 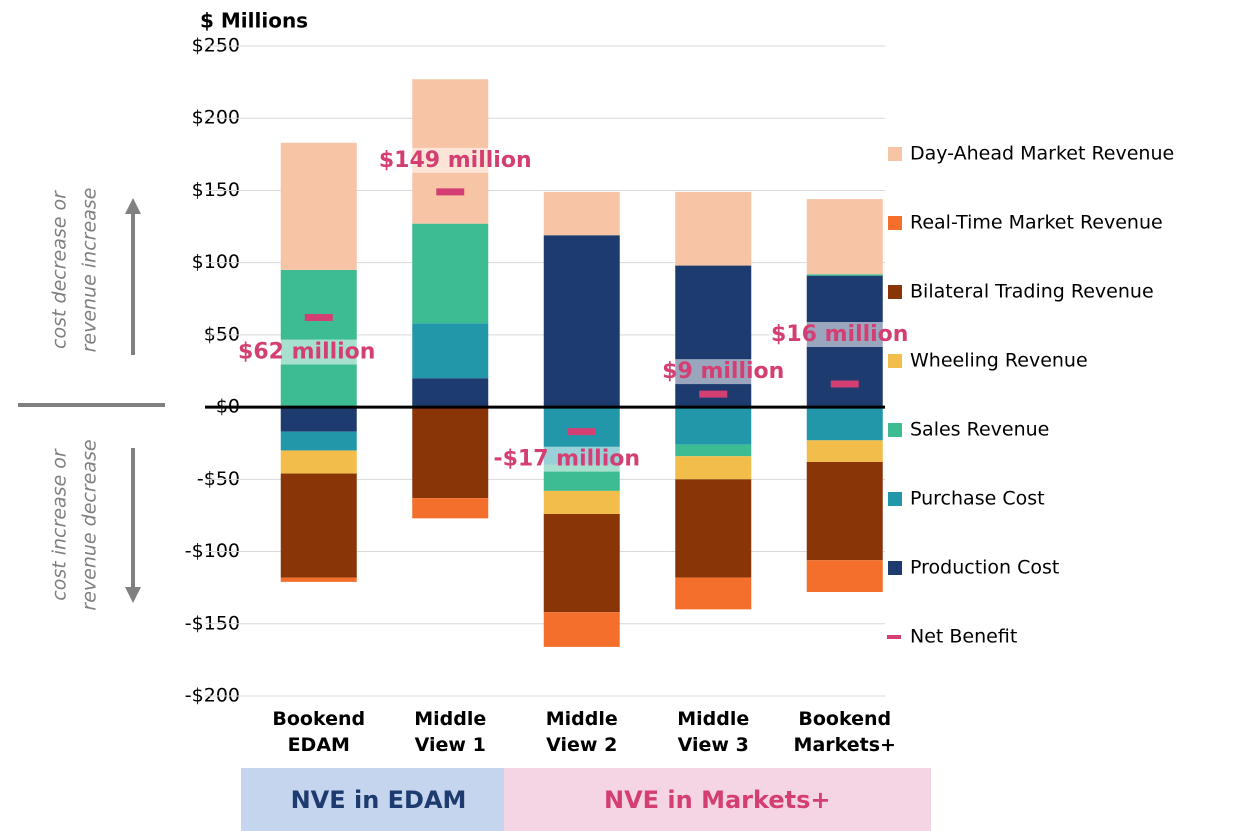 What do you see at coordinates (60, 269) in the screenshot?
I see `annotation: cost decrease or` at bounding box center [60, 269].